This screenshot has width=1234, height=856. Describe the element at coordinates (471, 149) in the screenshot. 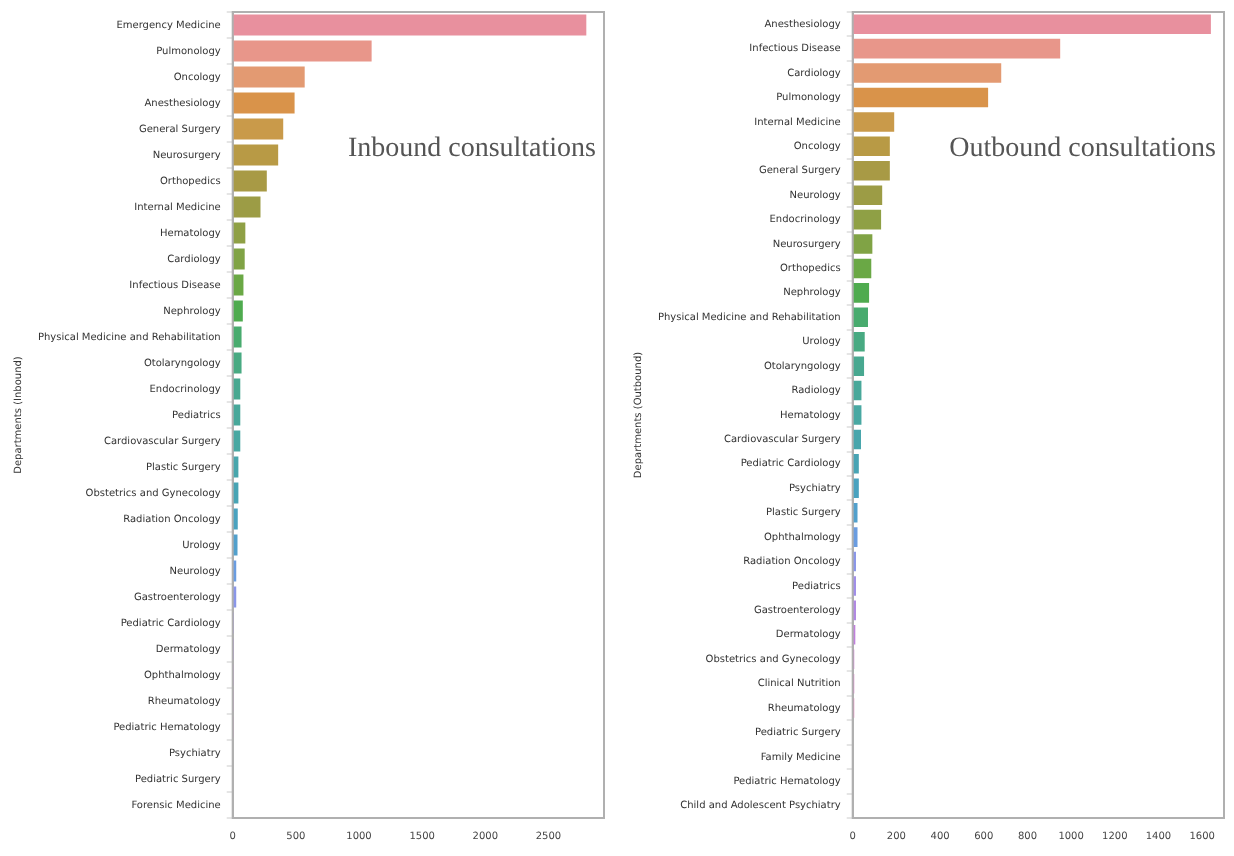

I see `text: Inbound consultations` at that location.